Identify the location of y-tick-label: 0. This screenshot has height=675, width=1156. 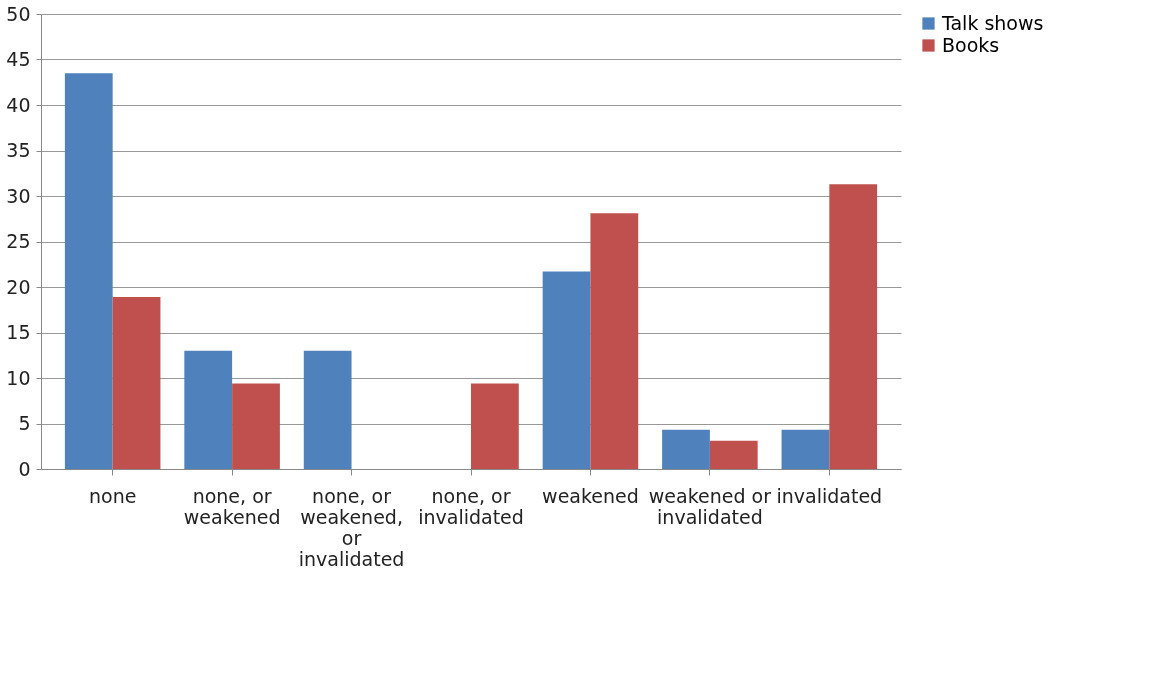
(24, 468).